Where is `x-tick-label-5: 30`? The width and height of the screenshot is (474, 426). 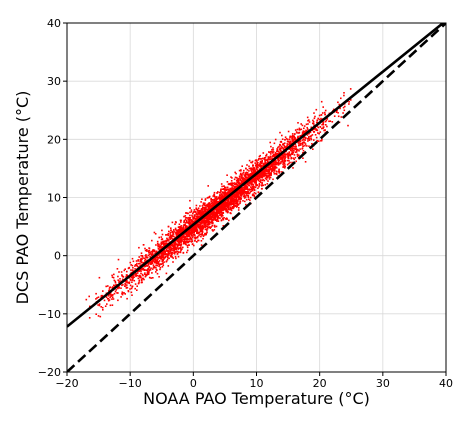
x-tick-label-5: 30 is located at coordinates (383, 383).